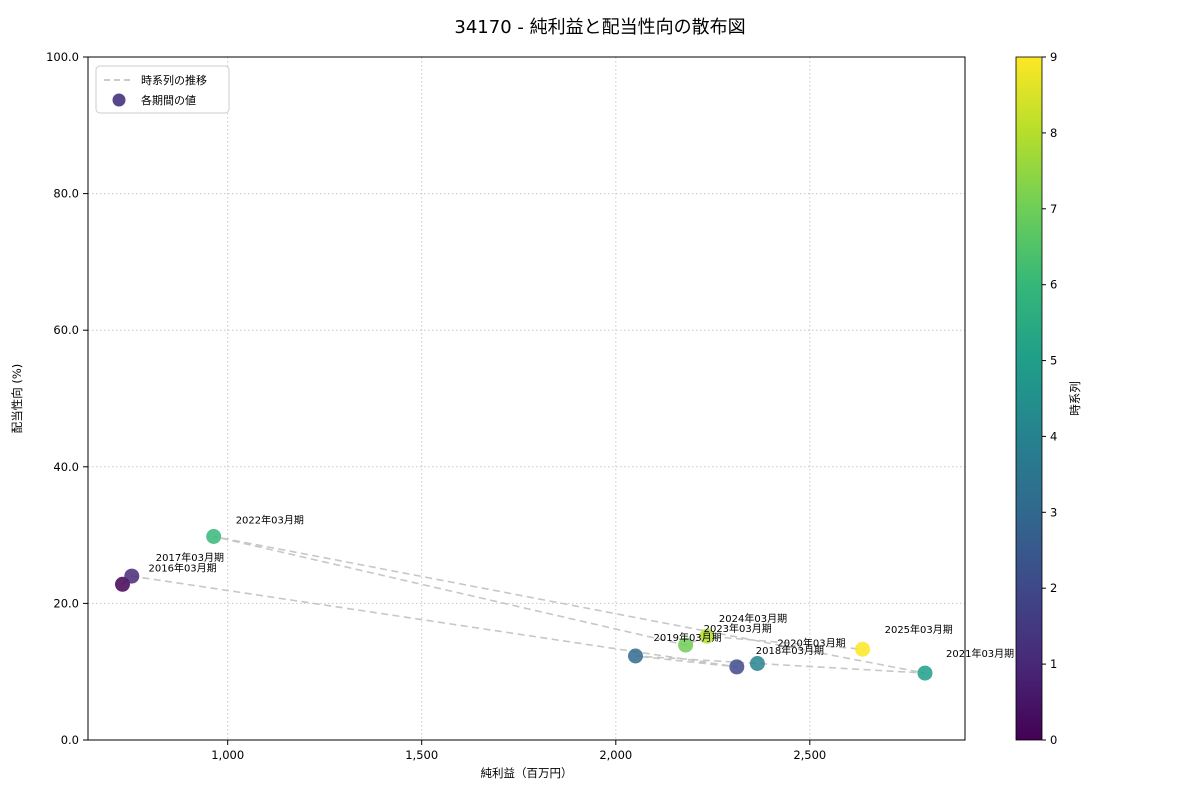 Image resolution: width=1200 pixels, height=800 pixels. Describe the element at coordinates (527, 773) in the screenshot. I see `x-axis-label: 純利益（百万円）` at that location.